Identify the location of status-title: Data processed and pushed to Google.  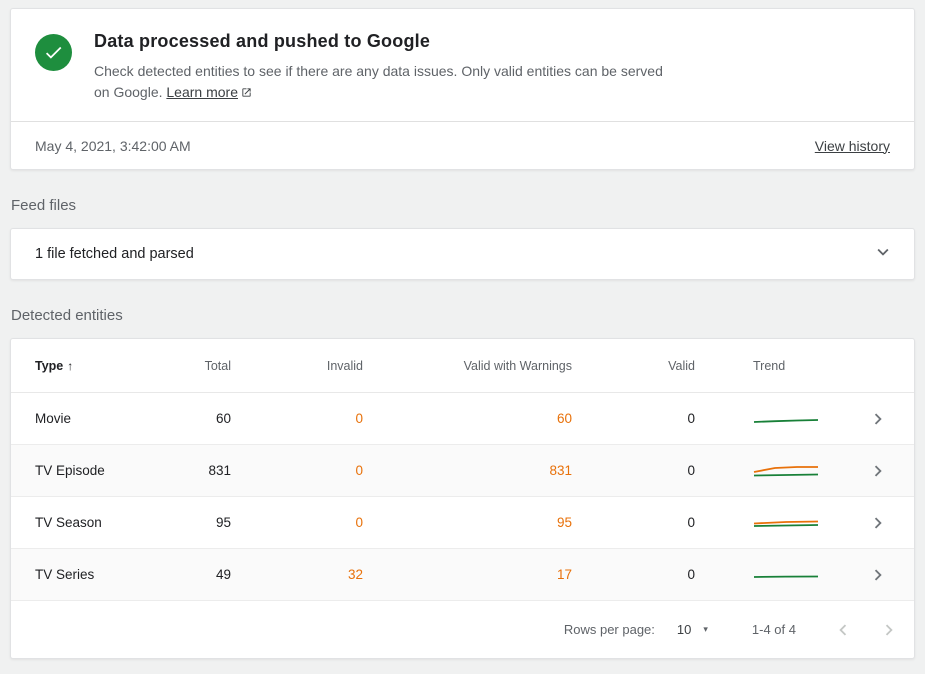
(262, 41).